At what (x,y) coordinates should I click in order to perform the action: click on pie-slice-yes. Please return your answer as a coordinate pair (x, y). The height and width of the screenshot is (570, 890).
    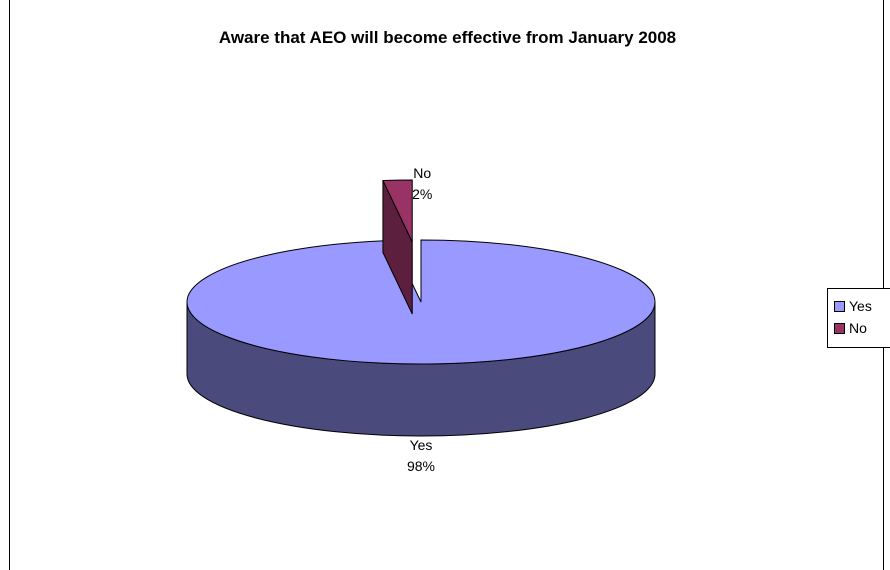
    Looking at the image, I should click on (421, 302).